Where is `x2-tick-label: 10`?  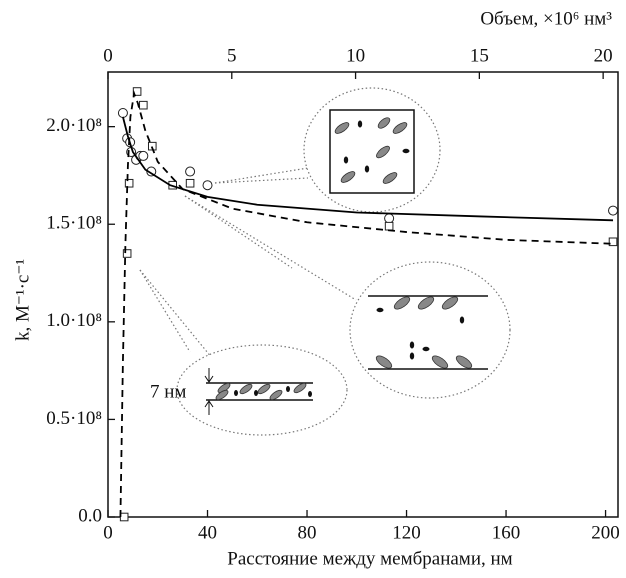
x2-tick-label: 10 is located at coordinates (355, 55).